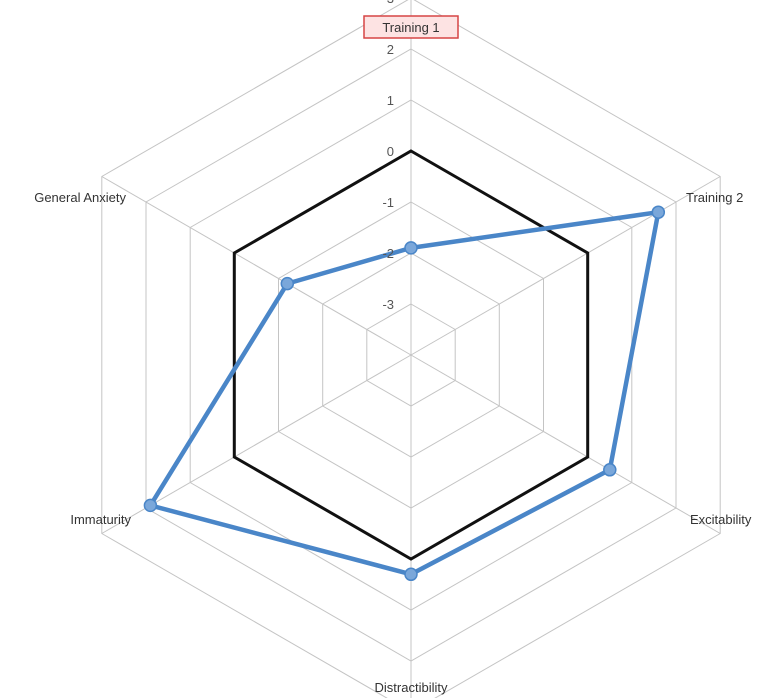  What do you see at coordinates (390, 151) in the screenshot?
I see `tick-label: 0` at bounding box center [390, 151].